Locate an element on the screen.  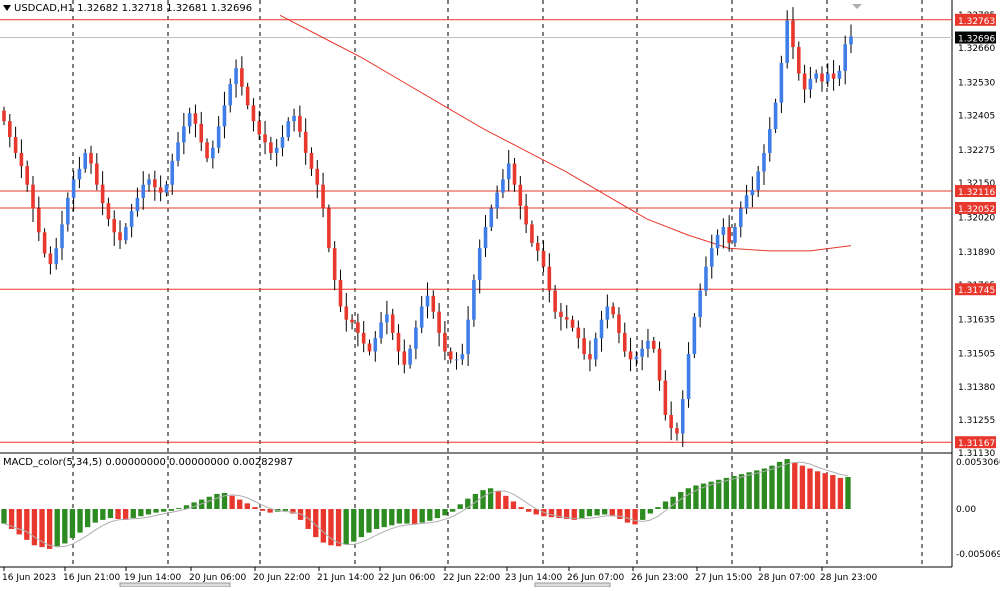
time-axis-label: 26 Jun 23:00 is located at coordinates (659, 578).